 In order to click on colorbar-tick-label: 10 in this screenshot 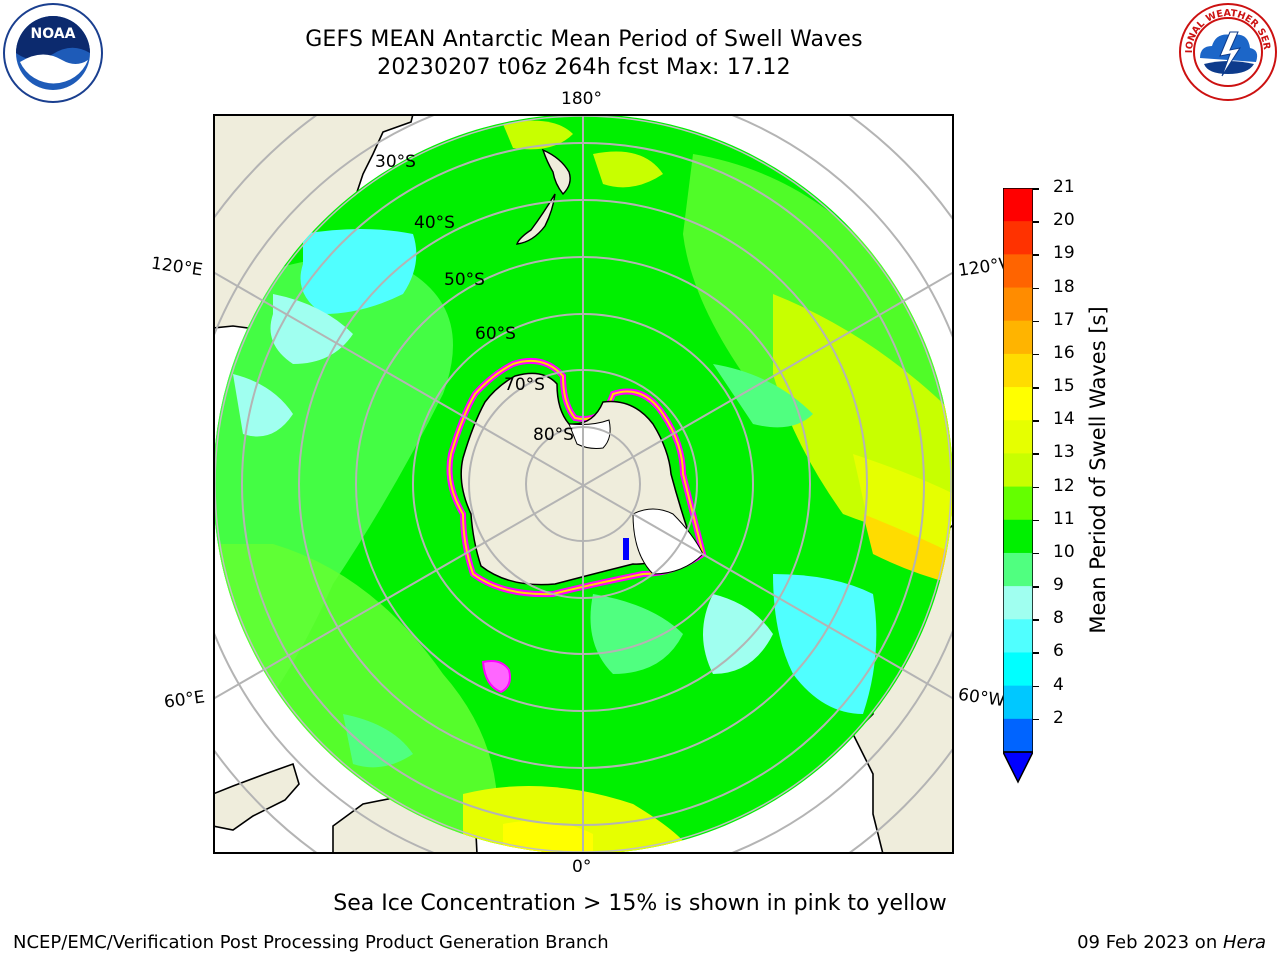, I will do `click(1064, 551)`.